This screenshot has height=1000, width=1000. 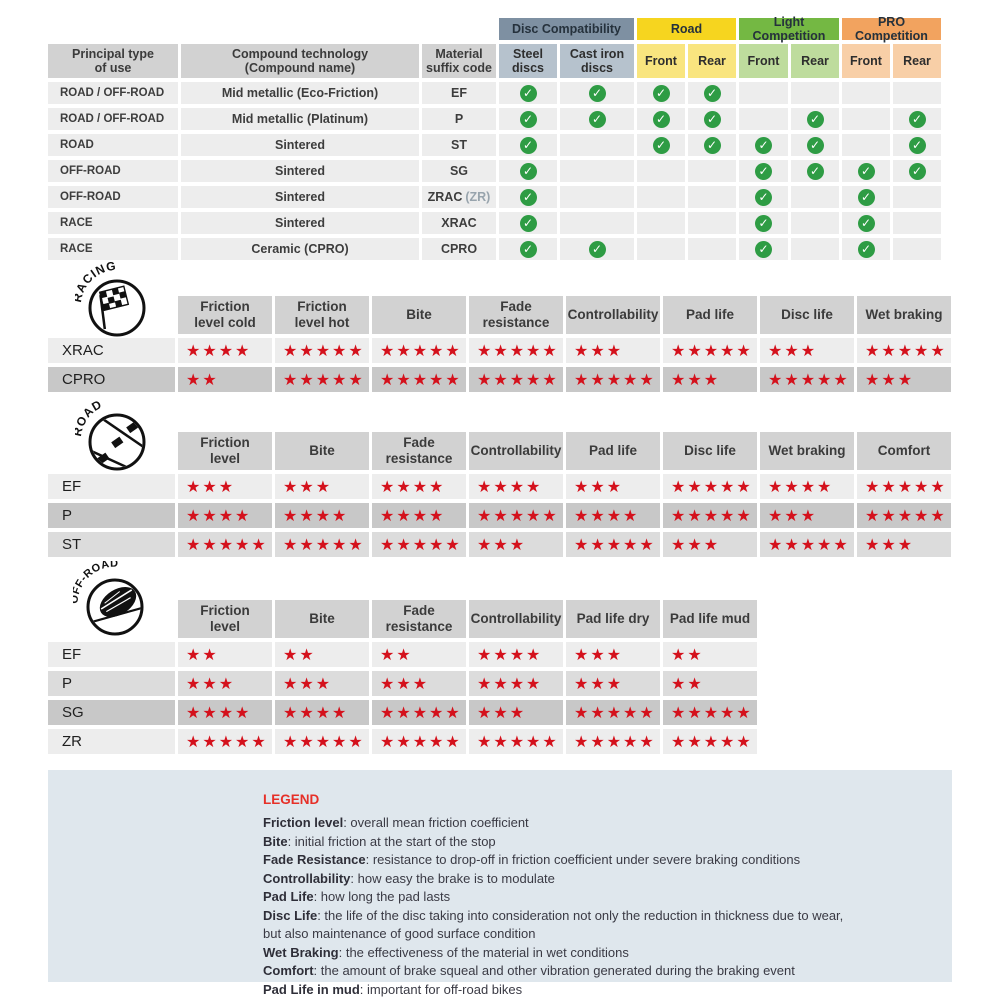 What do you see at coordinates (111, 544) in the screenshot?
I see `compound-row-label: ST` at bounding box center [111, 544].